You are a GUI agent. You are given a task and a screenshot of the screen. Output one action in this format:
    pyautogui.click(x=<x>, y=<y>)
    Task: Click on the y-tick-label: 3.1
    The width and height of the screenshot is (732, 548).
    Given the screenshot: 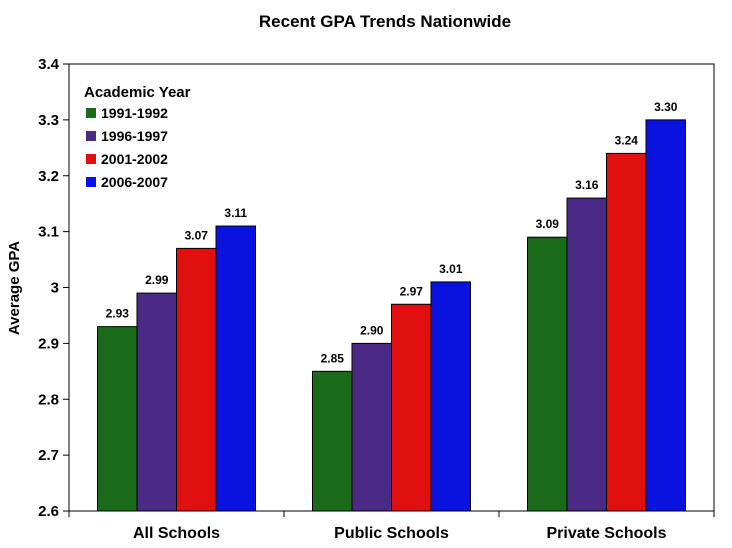 What is the action you would take?
    pyautogui.click(x=48, y=232)
    